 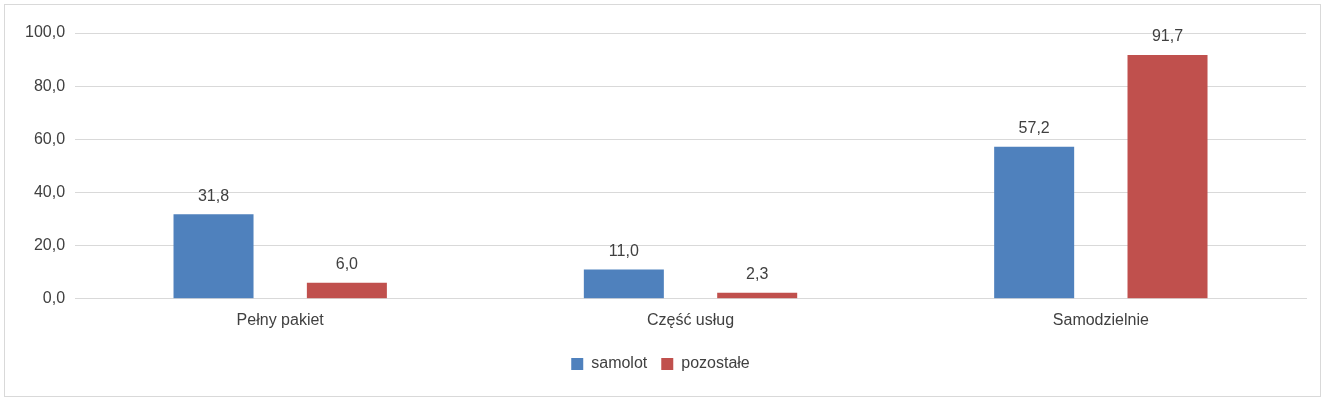 What do you see at coordinates (45, 32) in the screenshot?
I see `y-tick-label: 100,0` at bounding box center [45, 32].